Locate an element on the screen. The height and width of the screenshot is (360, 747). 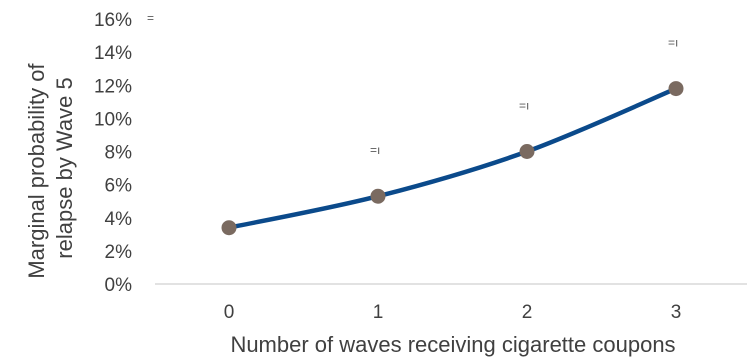
x-ticks: 0 1 2 3 is located at coordinates (453, 312).